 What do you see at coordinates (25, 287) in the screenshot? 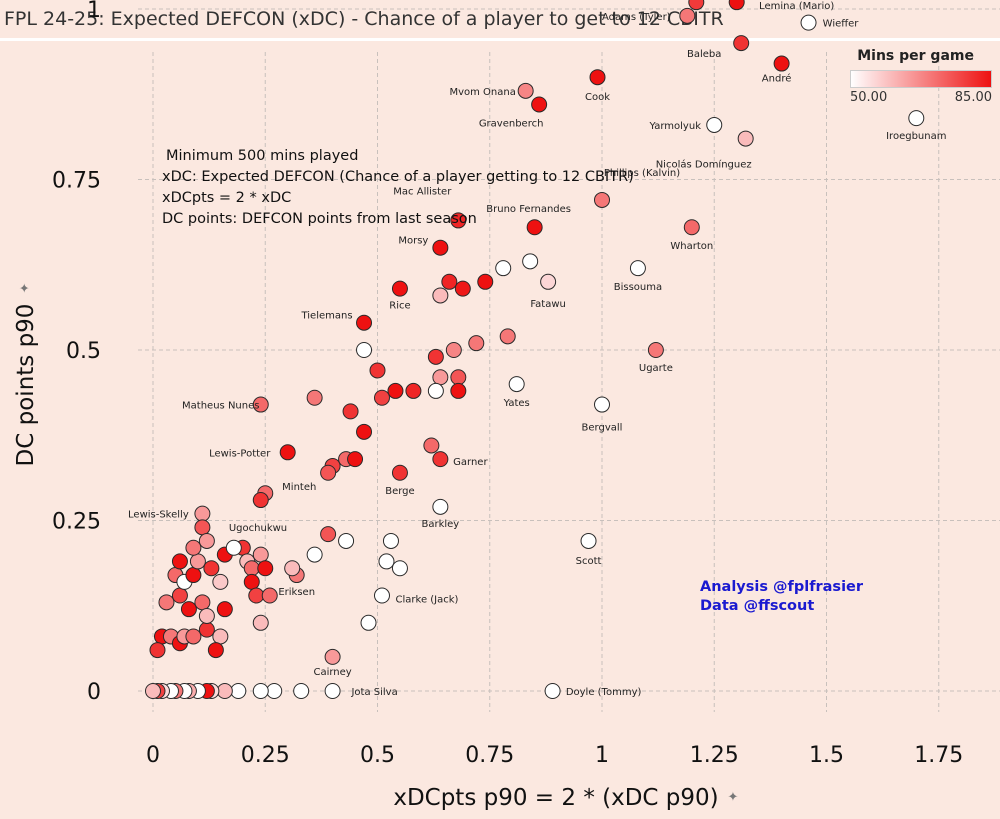
I see `y-axis-pin-icon: ✦` at bounding box center [25, 287].